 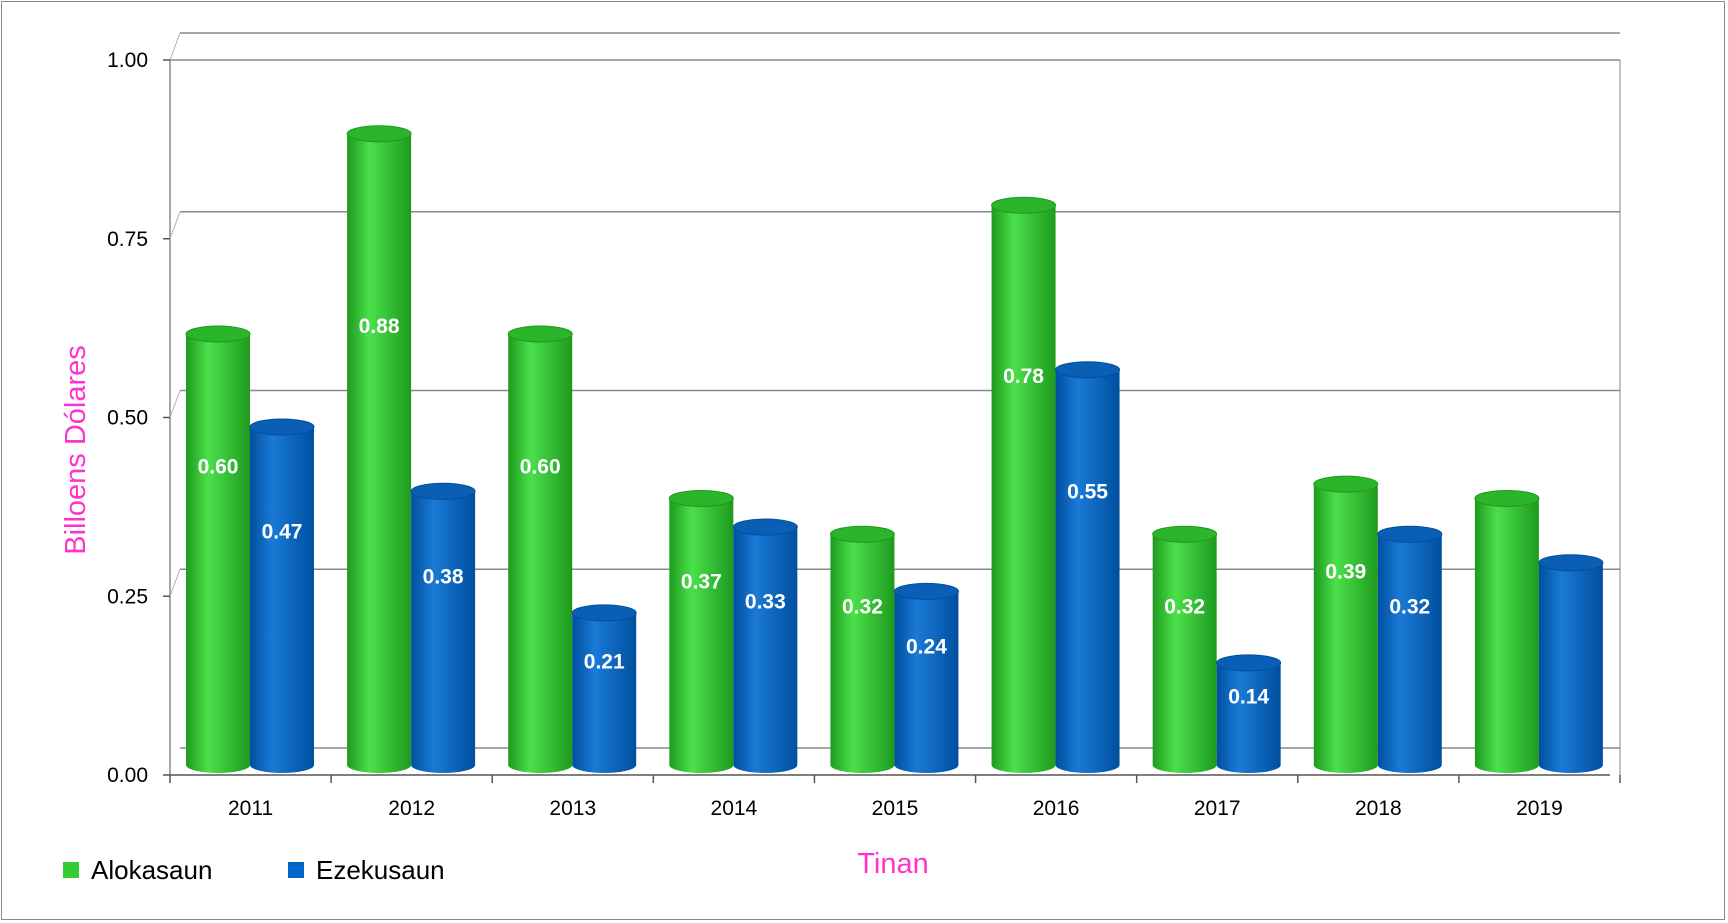 What do you see at coordinates (572, 808) in the screenshot?
I see `x-tick-label: 2013` at bounding box center [572, 808].